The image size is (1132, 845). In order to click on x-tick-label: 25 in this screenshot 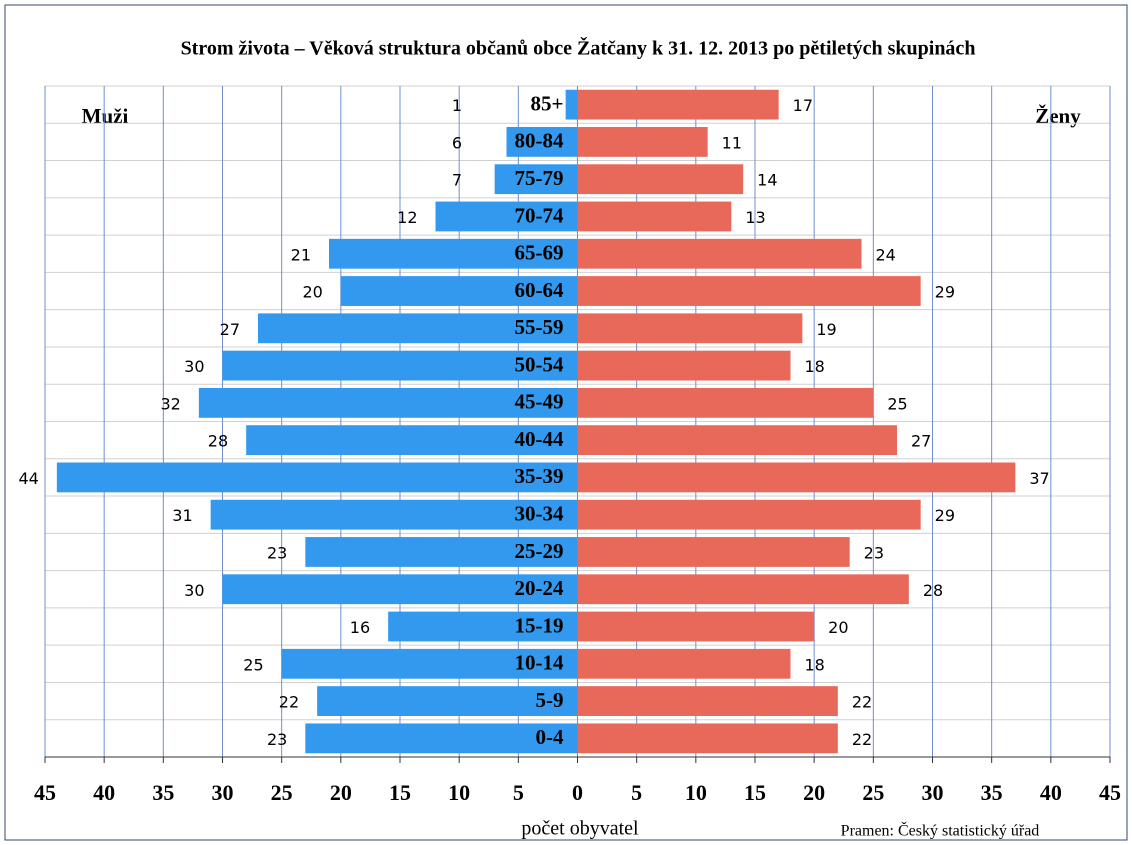, I will do `click(282, 792)`.